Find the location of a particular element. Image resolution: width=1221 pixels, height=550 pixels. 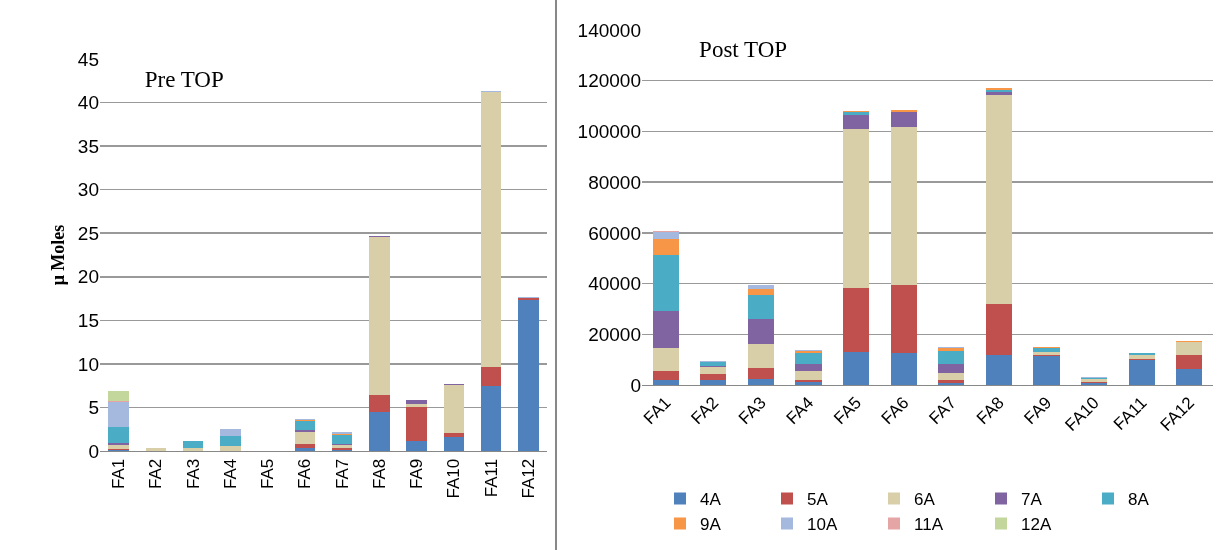

y-tick-label: 10 is located at coordinates (88, 364).